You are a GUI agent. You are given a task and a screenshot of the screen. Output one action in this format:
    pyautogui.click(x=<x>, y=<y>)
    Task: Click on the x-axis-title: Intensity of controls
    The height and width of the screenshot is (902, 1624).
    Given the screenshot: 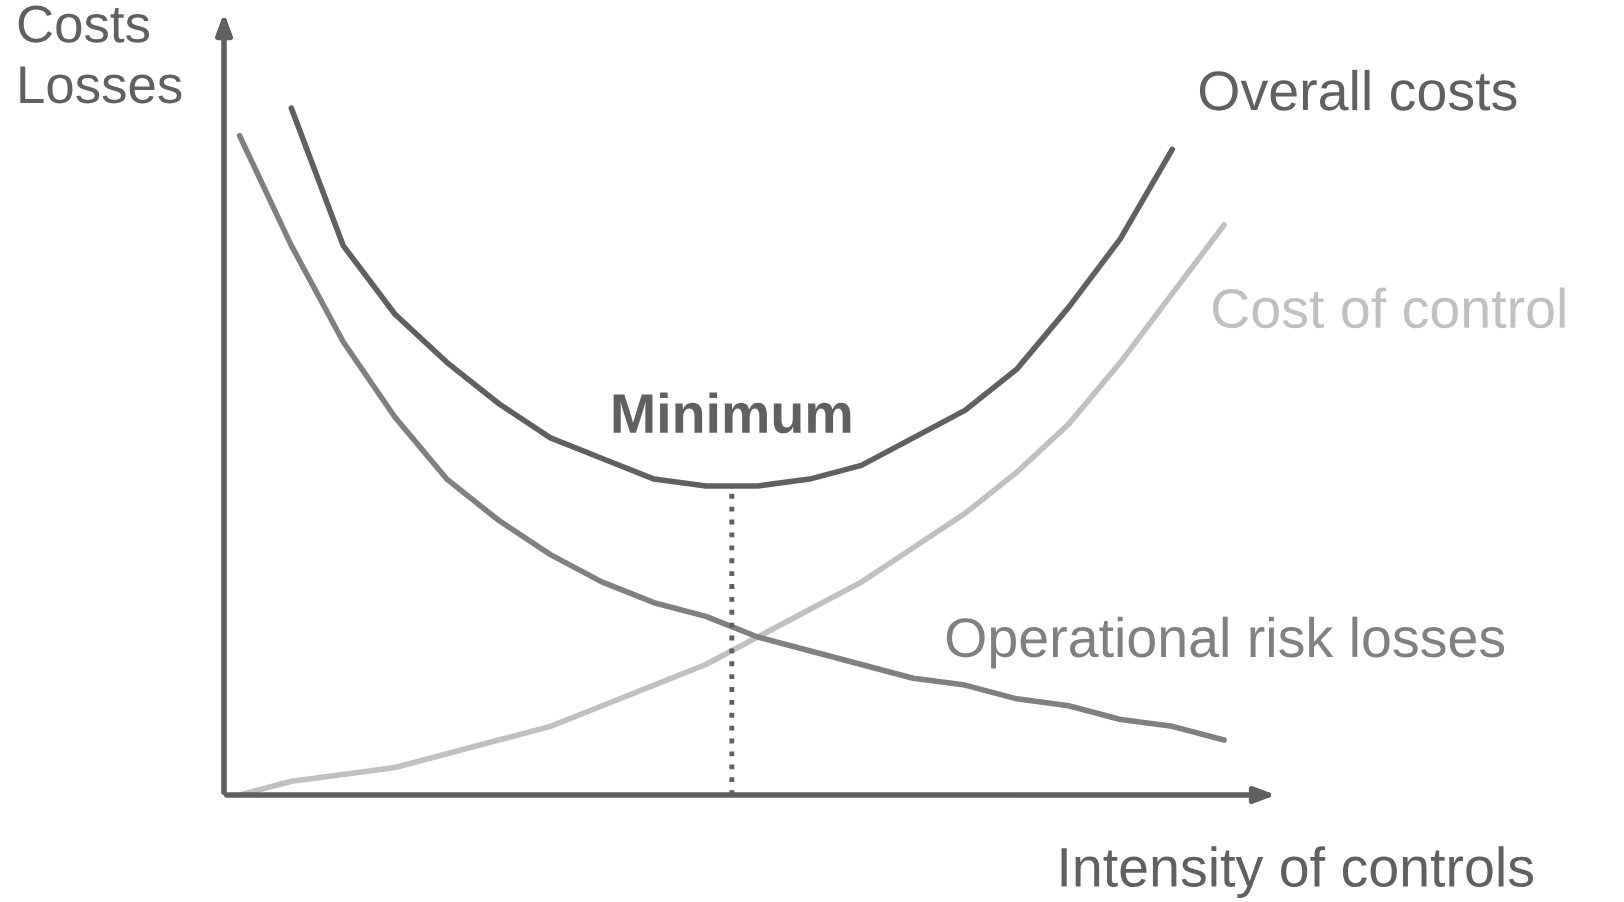 What is the action you would take?
    pyautogui.click(x=1297, y=872)
    